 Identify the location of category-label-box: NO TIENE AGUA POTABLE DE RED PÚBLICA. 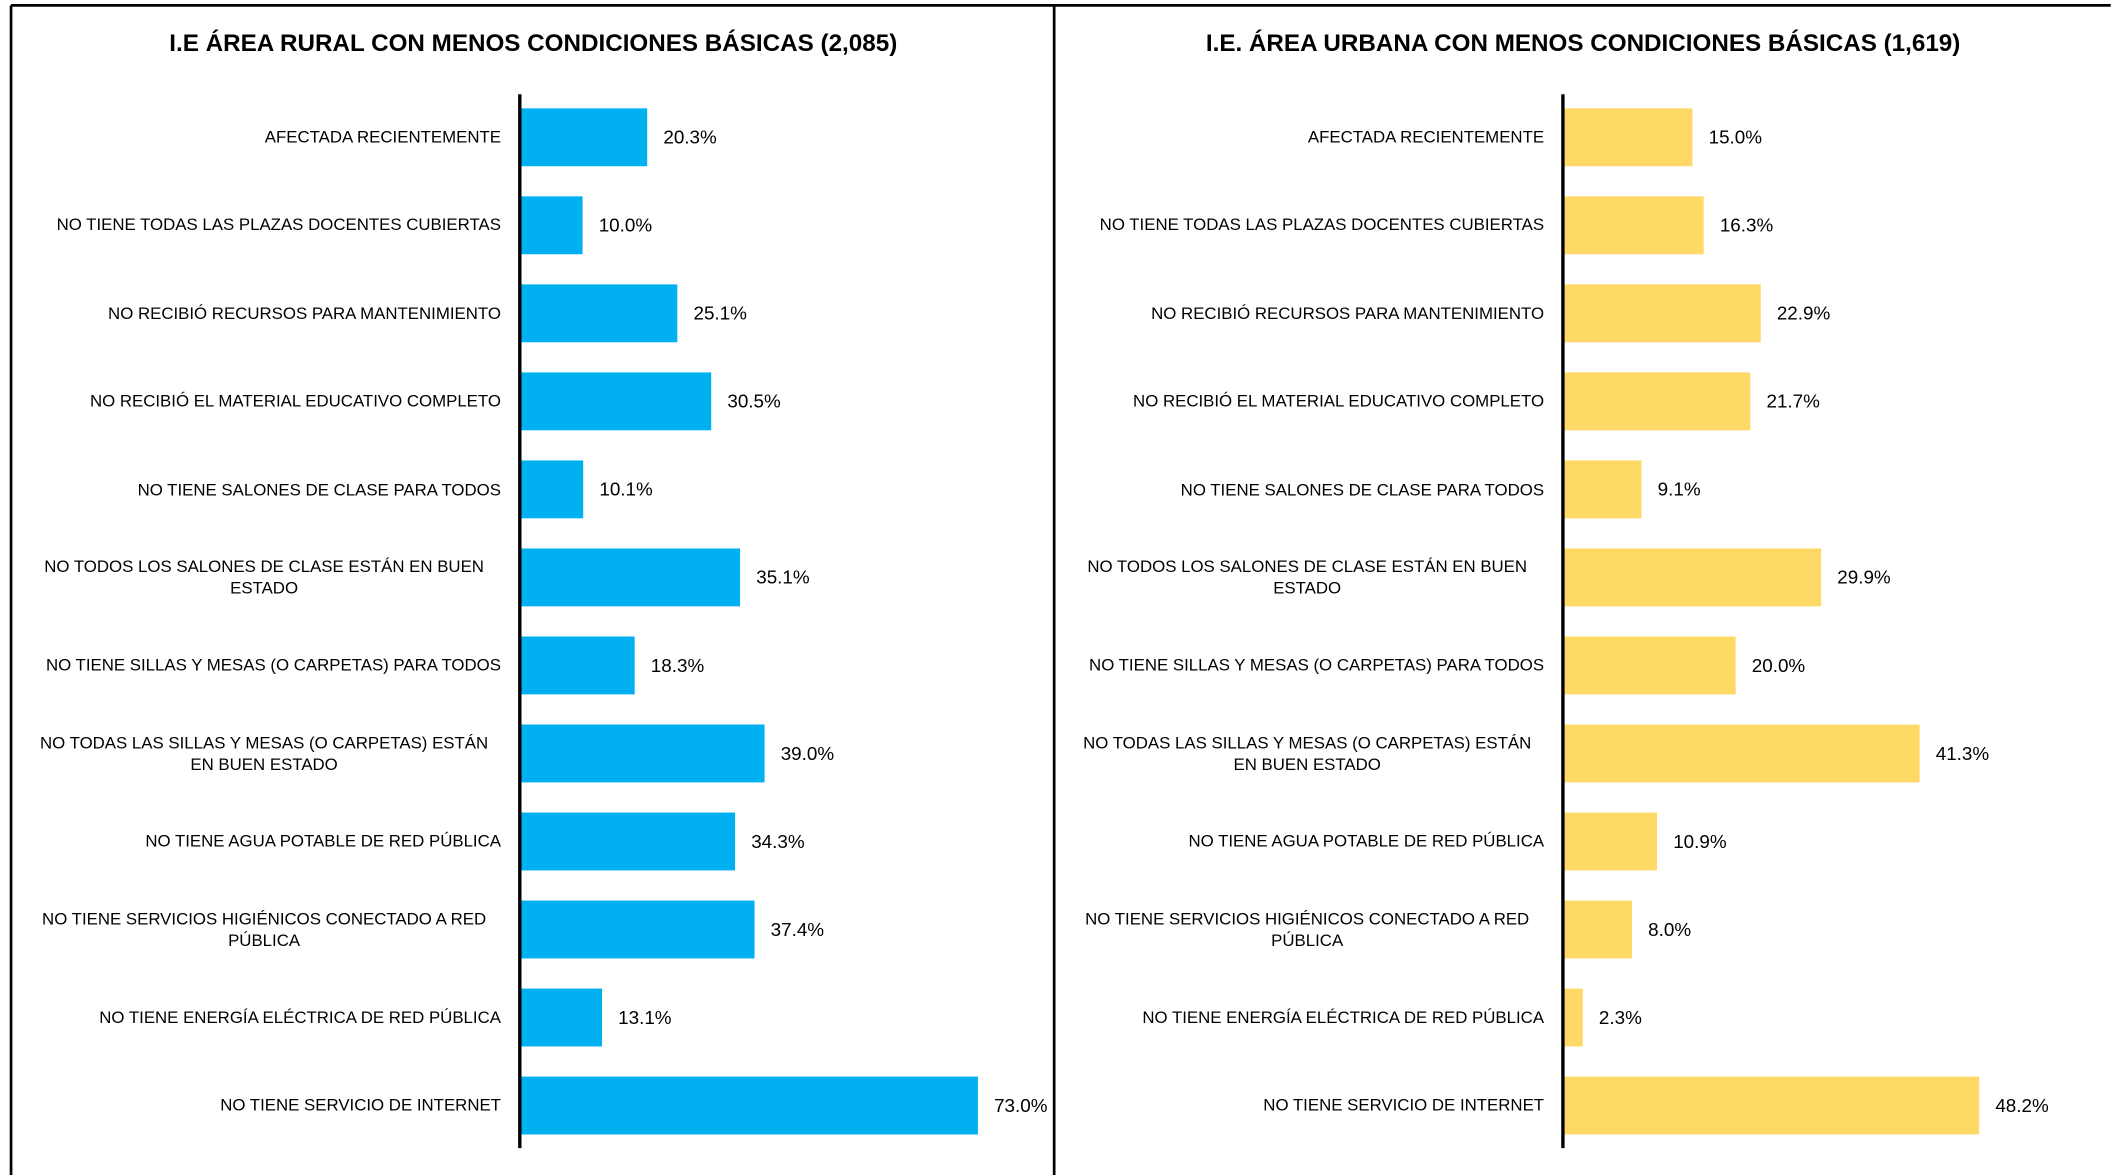
(264, 841).